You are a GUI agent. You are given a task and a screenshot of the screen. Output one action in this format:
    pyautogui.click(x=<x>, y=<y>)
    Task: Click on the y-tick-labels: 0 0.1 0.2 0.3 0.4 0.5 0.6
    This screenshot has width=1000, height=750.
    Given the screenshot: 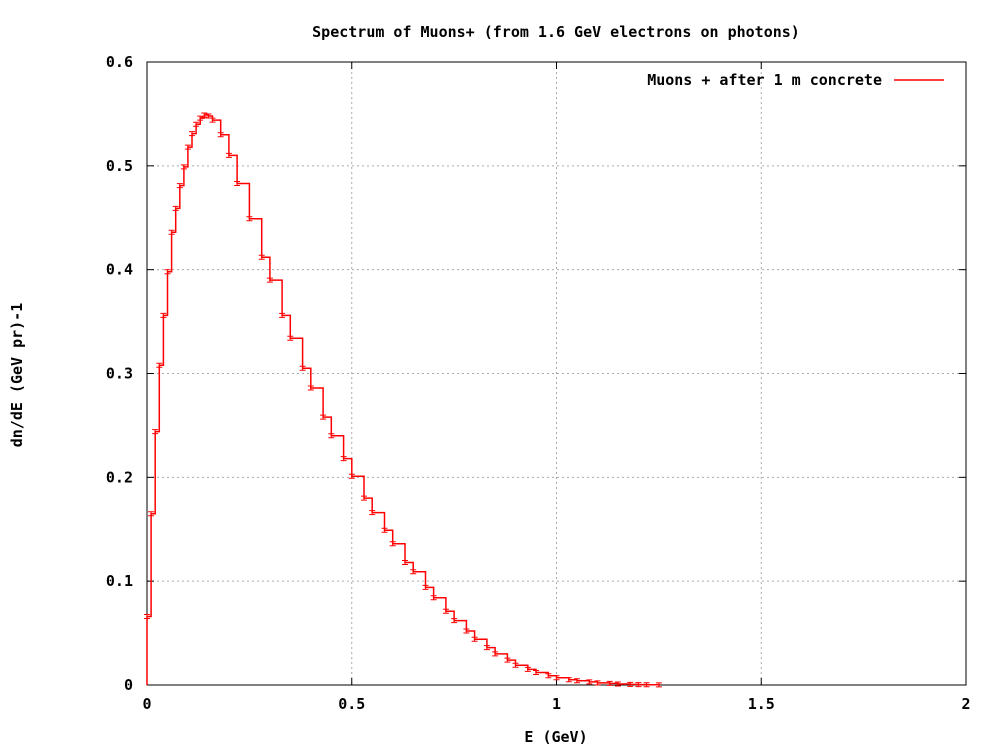 What is the action you would take?
    pyautogui.click(x=119, y=373)
    